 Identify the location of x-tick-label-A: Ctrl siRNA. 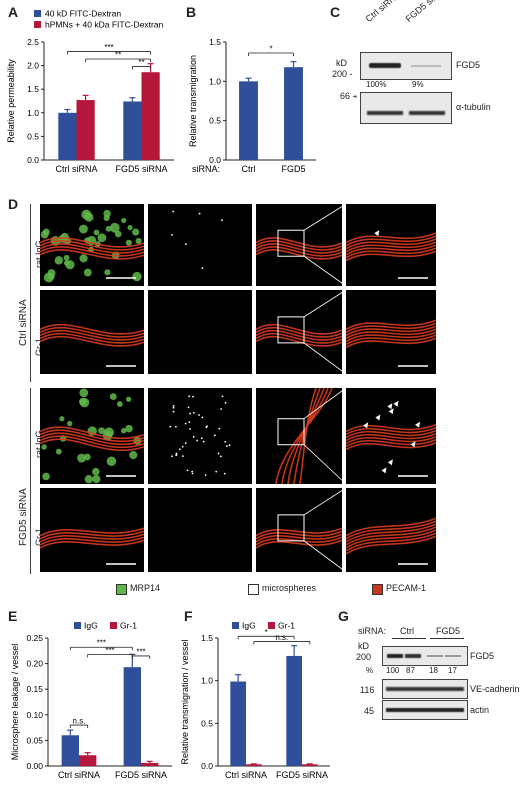
(77, 169).